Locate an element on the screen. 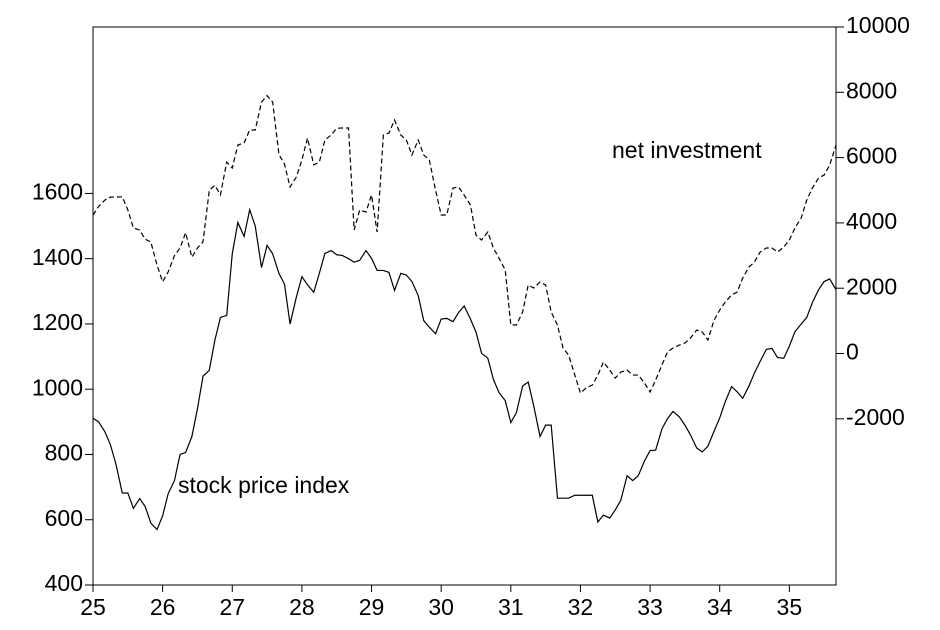 This screenshot has width=940, height=630. x-tick-label: 27 is located at coordinates (232, 607).